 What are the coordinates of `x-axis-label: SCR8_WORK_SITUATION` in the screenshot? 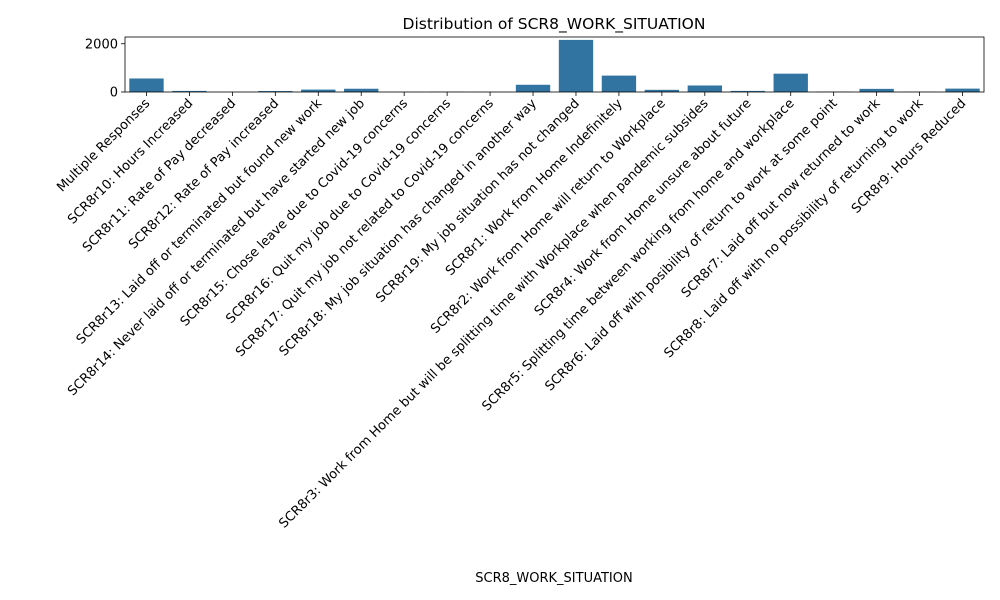 It's located at (553, 578).